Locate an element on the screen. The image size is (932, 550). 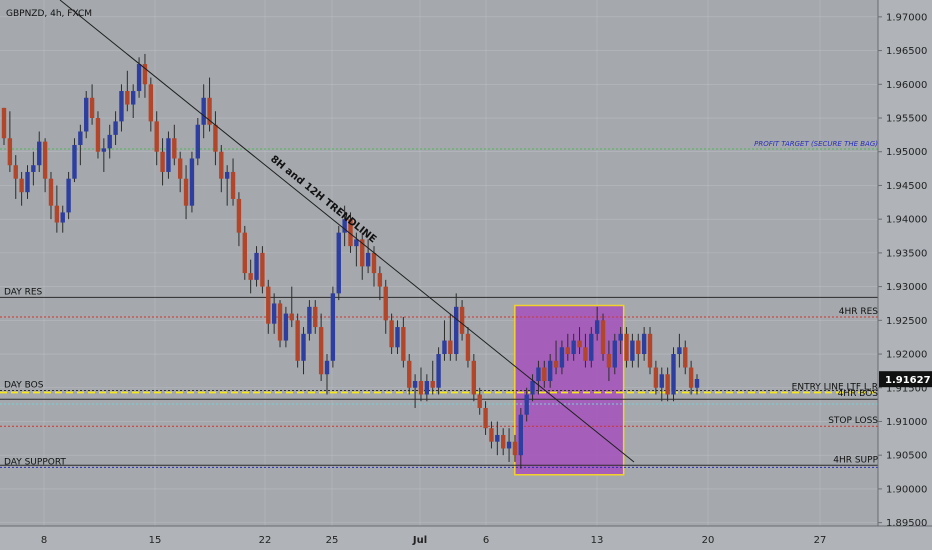
level-label: STOP LOSS is located at coordinates (853, 421).